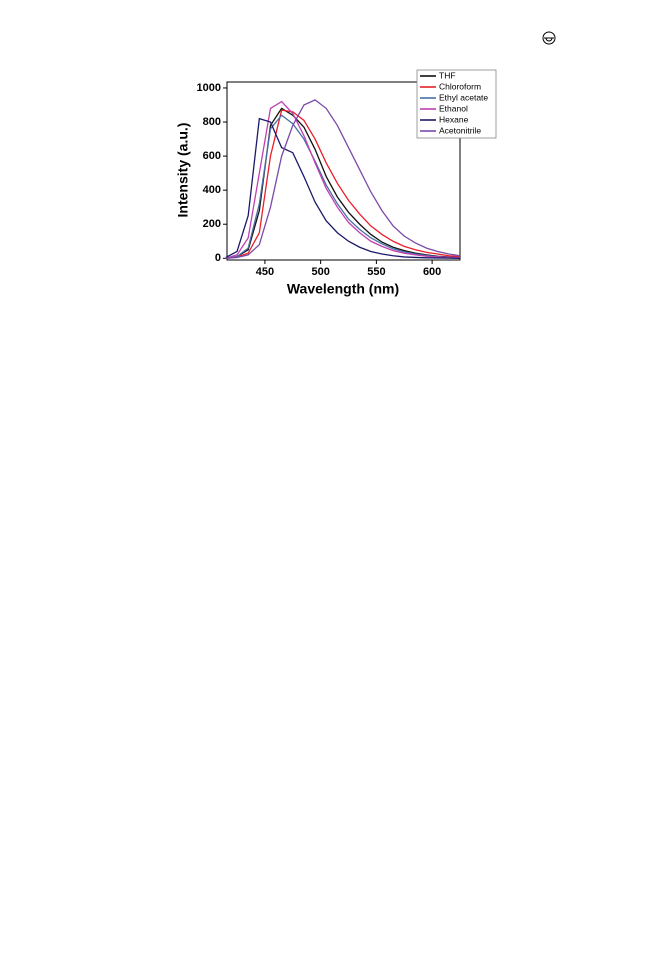 This screenshot has width=672, height=960. What do you see at coordinates (447, 75) in the screenshot?
I see `legend-label: THF` at bounding box center [447, 75].